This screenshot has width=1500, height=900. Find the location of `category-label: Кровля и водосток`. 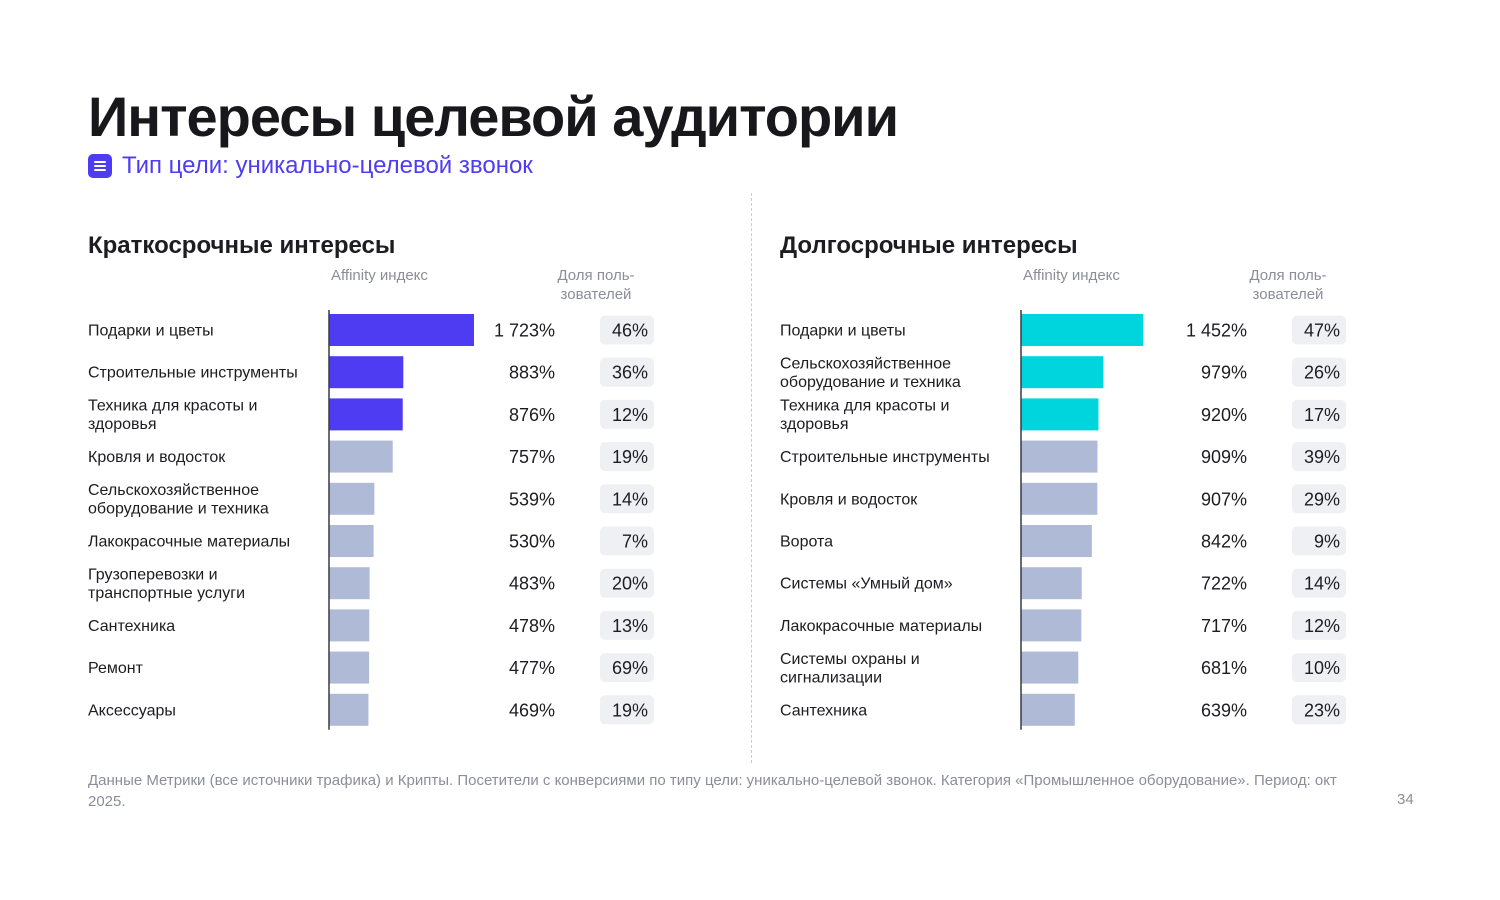

category-label: Кровля и водосток is located at coordinates (849, 499).